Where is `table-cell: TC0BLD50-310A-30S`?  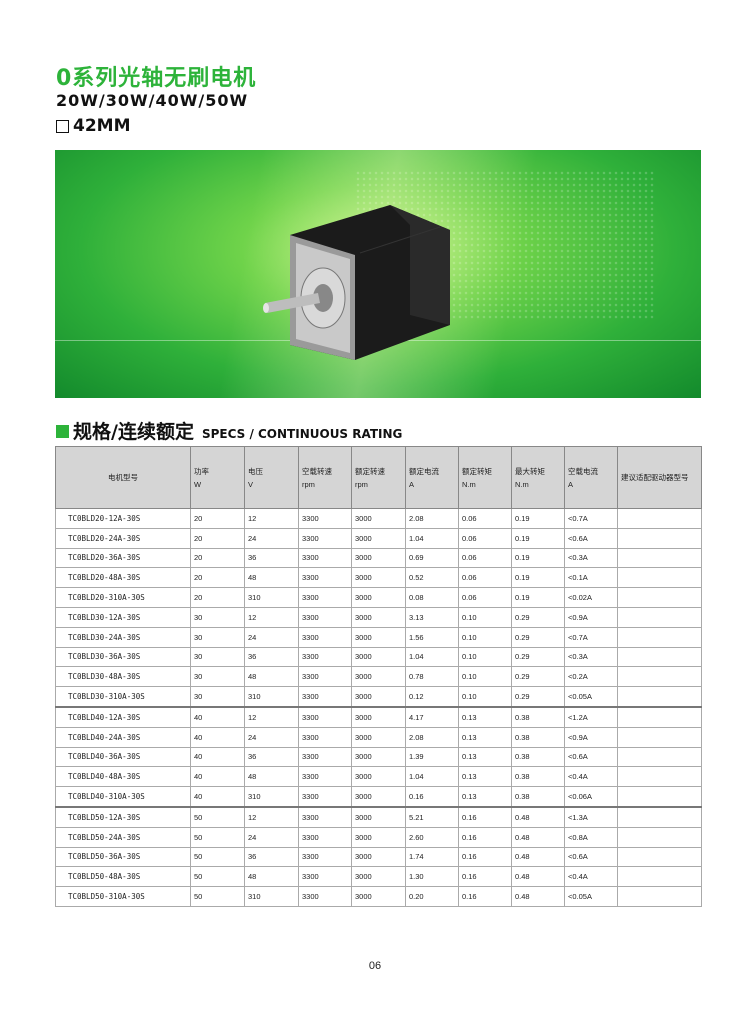
table-cell: TC0BLD50-310A-30S is located at coordinates (123, 896).